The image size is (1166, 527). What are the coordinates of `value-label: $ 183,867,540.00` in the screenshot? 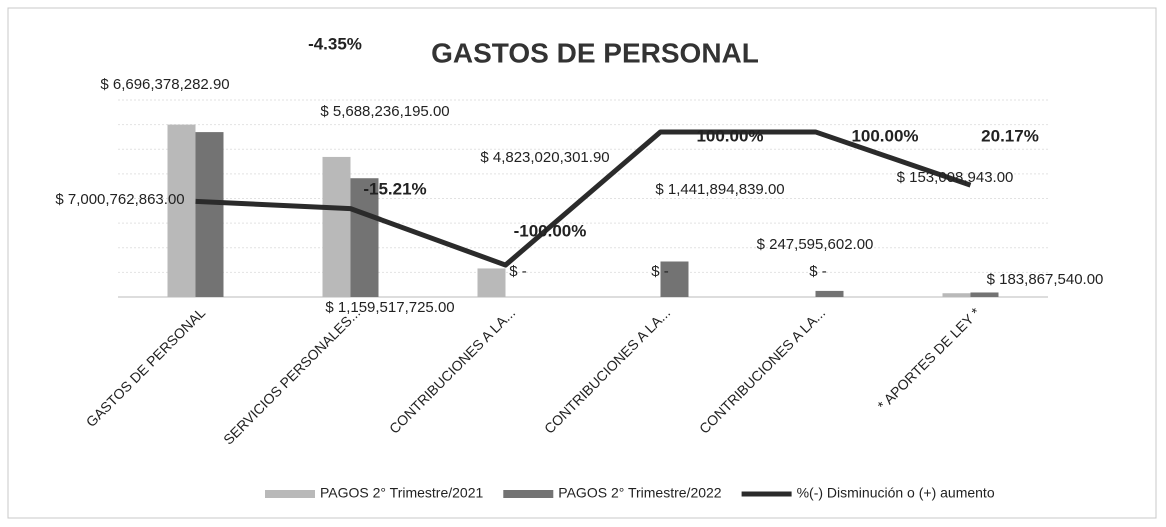 It's located at (1045, 279).